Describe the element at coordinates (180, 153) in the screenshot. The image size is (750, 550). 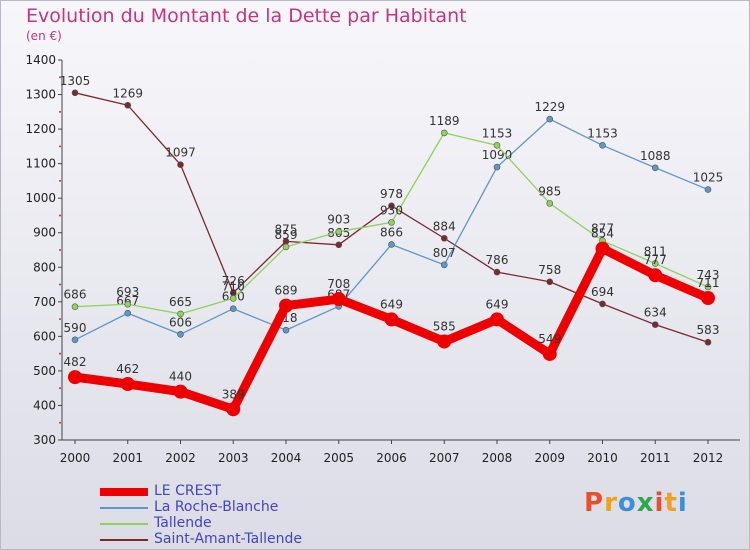
I see `data-label: 1097` at that location.